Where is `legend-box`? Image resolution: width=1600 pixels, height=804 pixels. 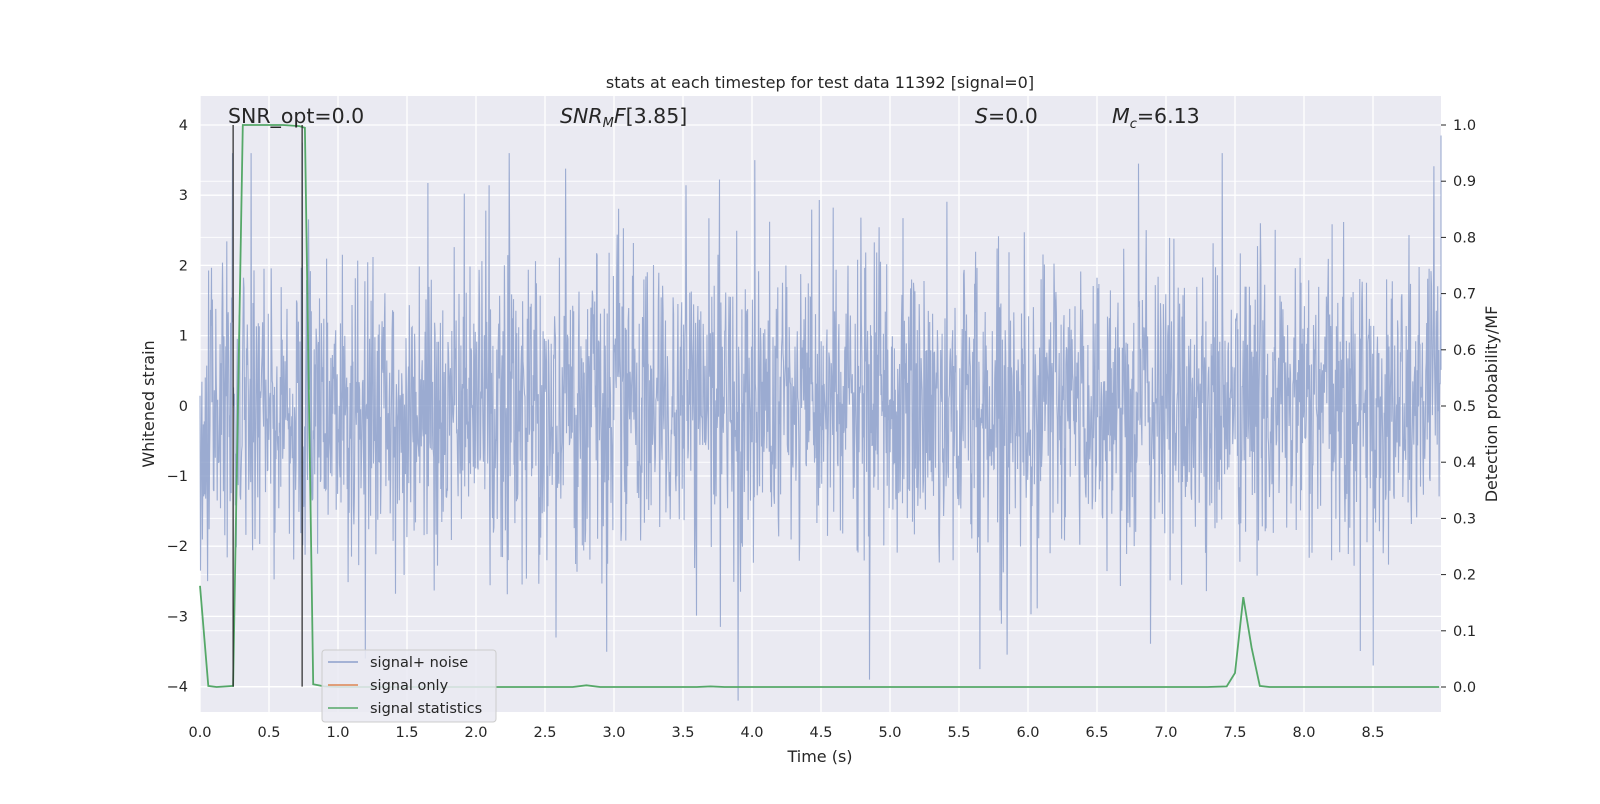
legend-box is located at coordinates (409, 686).